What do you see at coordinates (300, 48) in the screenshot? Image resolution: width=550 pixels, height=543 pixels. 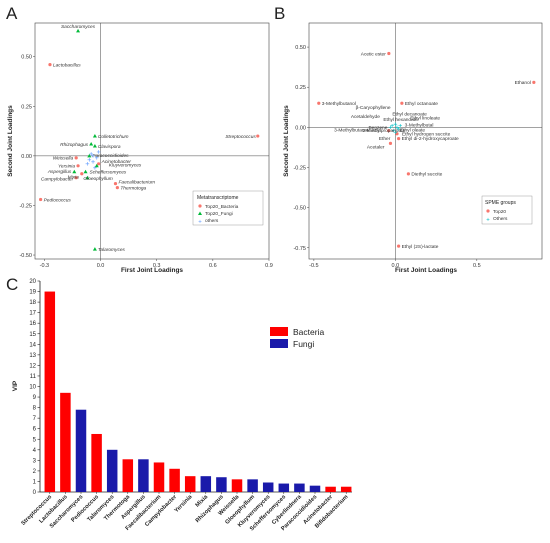 I see `panel-b-ytick-label: 0.50` at bounding box center [300, 48].